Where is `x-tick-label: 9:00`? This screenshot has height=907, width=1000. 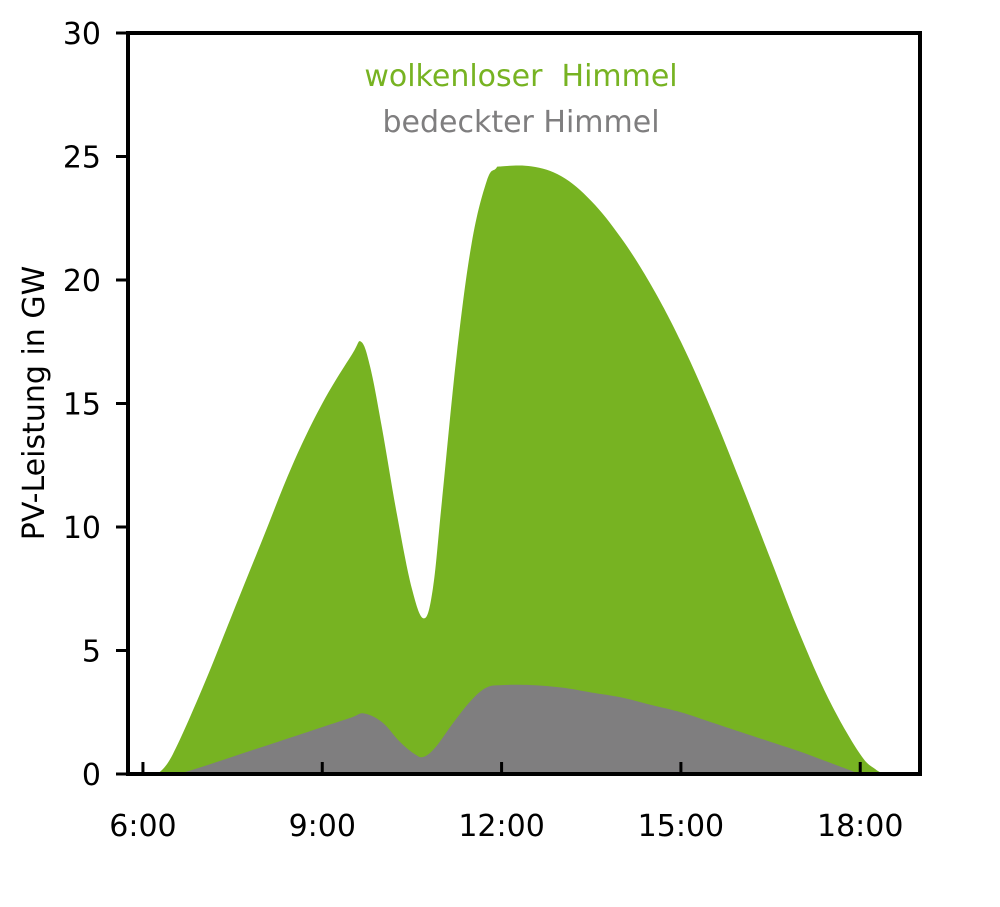
x-tick-label: 9:00 is located at coordinates (322, 826).